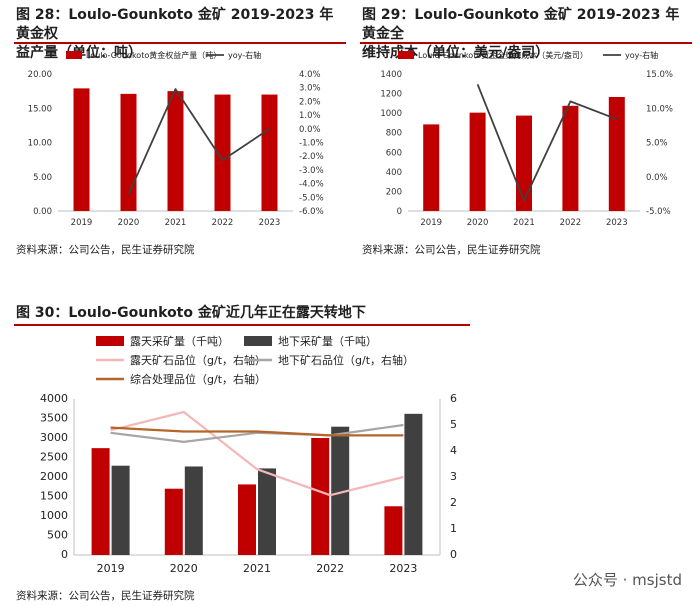 The image size is (700, 606). Describe the element at coordinates (311, 157) in the screenshot. I see `chart1-y2tick-label: -2.0%` at that location.